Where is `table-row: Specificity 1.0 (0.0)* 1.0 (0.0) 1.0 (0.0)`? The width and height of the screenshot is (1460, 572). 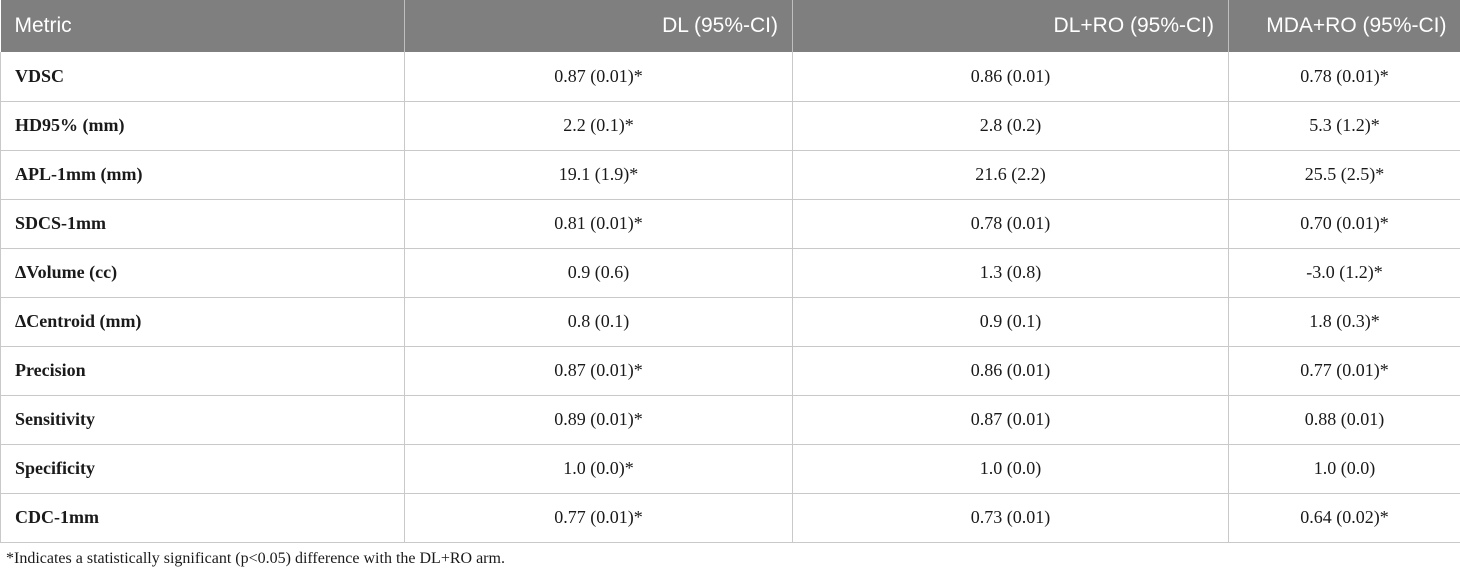 table-row: Specificity 1.0 (0.0)* 1.0 (0.0) 1.0 (0.0) is located at coordinates (730, 468).